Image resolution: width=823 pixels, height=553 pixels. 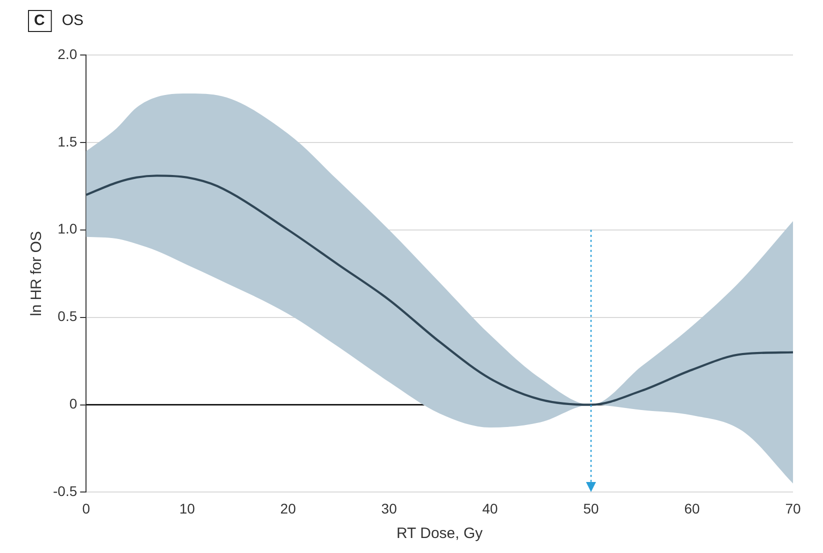 I want to click on x-tick-label: 0, so click(x=86, y=508).